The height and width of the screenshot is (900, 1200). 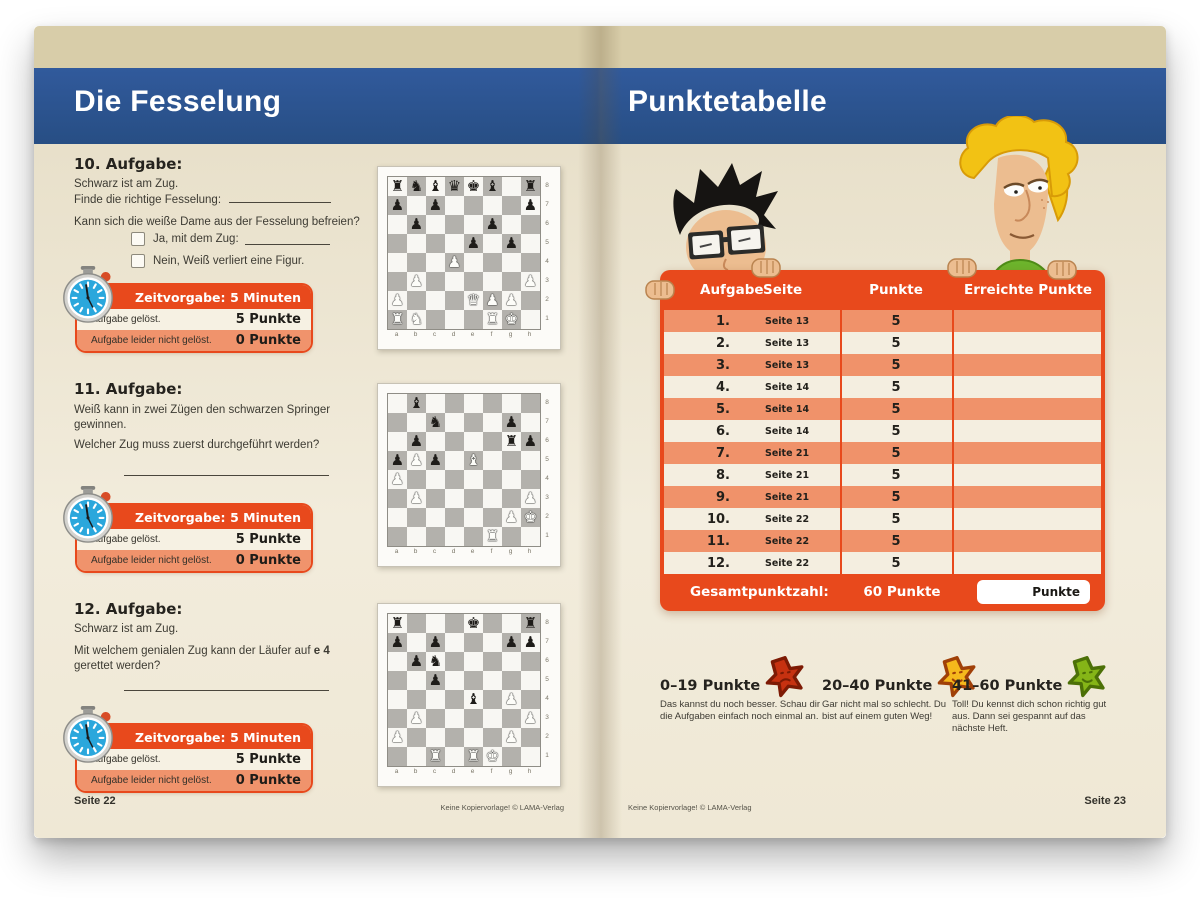 What do you see at coordinates (151, 780) in the screenshot?
I see `unsolved-label: Aufgabe leider nicht gelöst.` at bounding box center [151, 780].